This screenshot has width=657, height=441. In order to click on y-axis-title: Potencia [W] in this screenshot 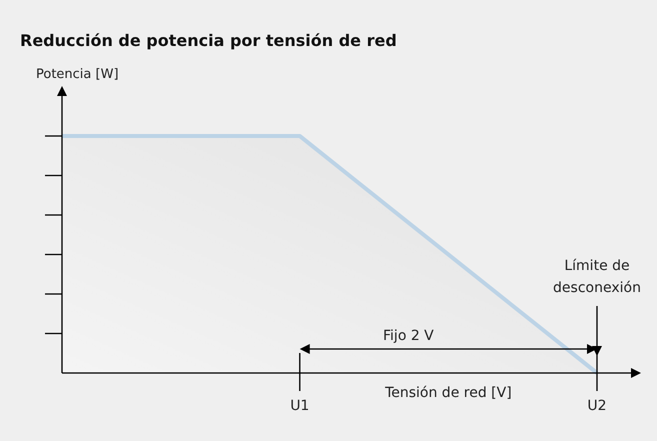, I will do `click(77, 74)`.